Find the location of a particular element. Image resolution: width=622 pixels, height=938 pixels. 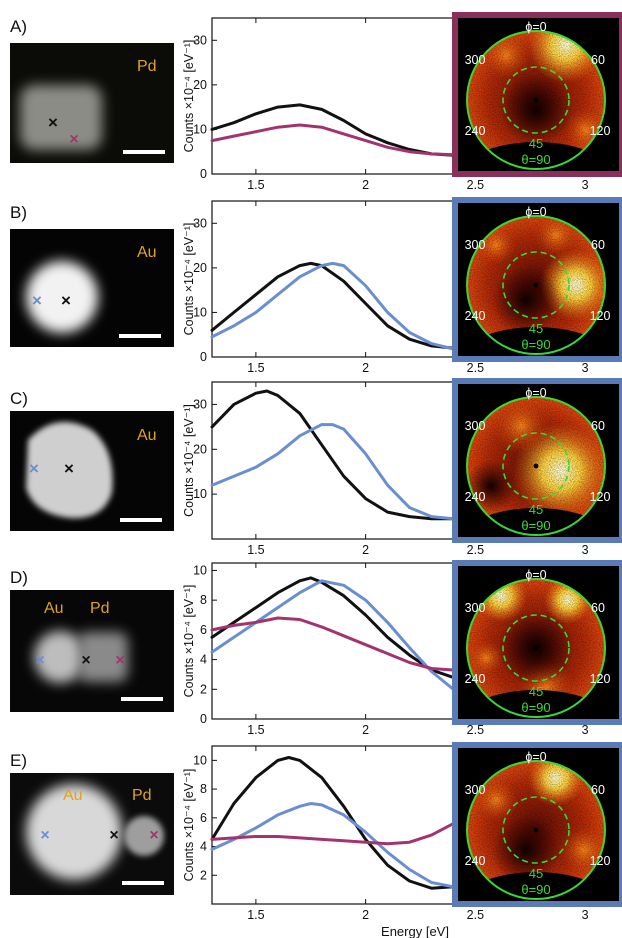

angular-map-e: ϕ=0 300 60 240 120 45θ=90 is located at coordinates (537, 824).